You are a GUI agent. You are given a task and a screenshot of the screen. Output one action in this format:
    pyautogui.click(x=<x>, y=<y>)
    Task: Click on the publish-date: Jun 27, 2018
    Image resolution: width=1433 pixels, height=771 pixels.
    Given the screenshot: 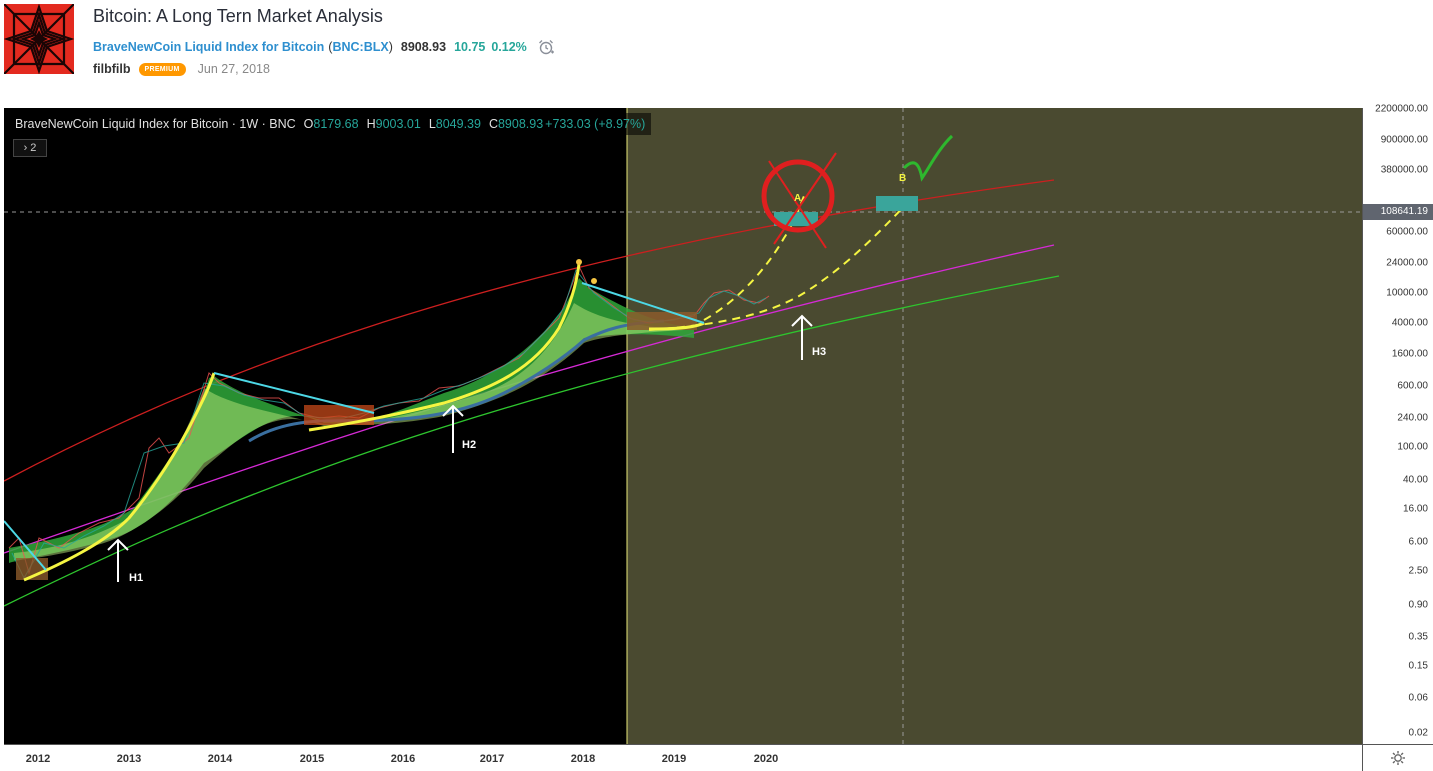 What is the action you would take?
    pyautogui.click(x=233, y=69)
    